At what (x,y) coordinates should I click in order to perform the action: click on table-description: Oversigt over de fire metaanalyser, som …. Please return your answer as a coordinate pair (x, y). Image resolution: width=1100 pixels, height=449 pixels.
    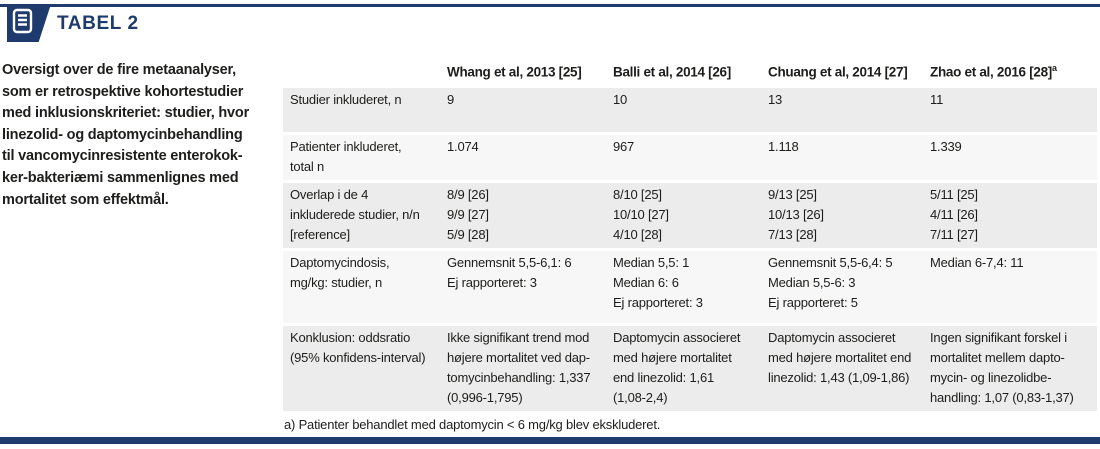
    Looking at the image, I should click on (126, 135).